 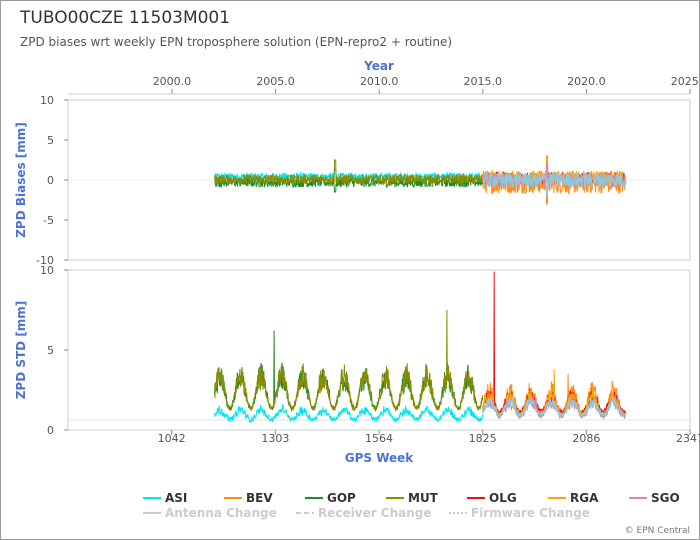 What do you see at coordinates (349, 172) in the screenshot?
I see `bias-series-mut` at bounding box center [349, 172].